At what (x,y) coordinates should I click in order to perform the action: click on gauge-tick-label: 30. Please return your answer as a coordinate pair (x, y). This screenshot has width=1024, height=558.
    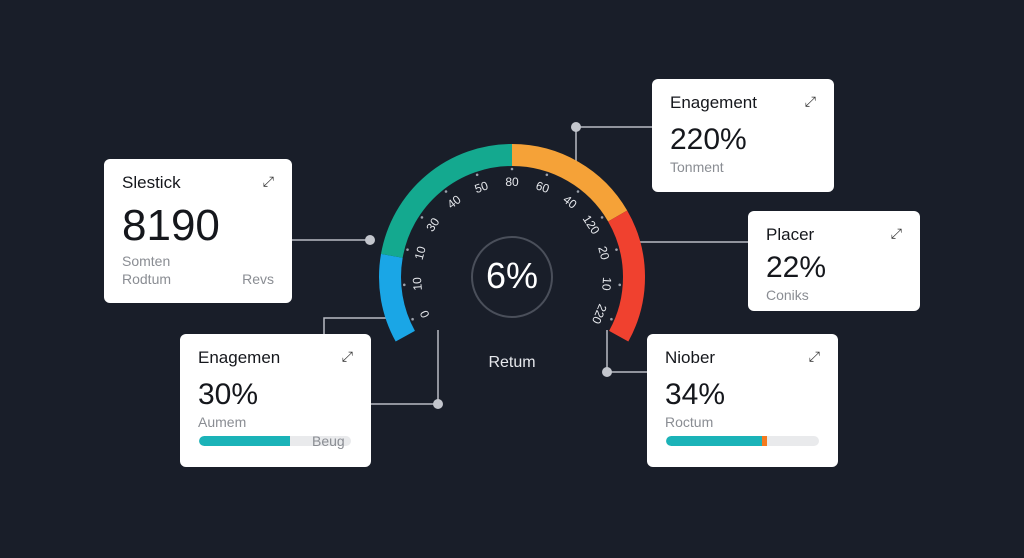
    Looking at the image, I should click on (432, 224).